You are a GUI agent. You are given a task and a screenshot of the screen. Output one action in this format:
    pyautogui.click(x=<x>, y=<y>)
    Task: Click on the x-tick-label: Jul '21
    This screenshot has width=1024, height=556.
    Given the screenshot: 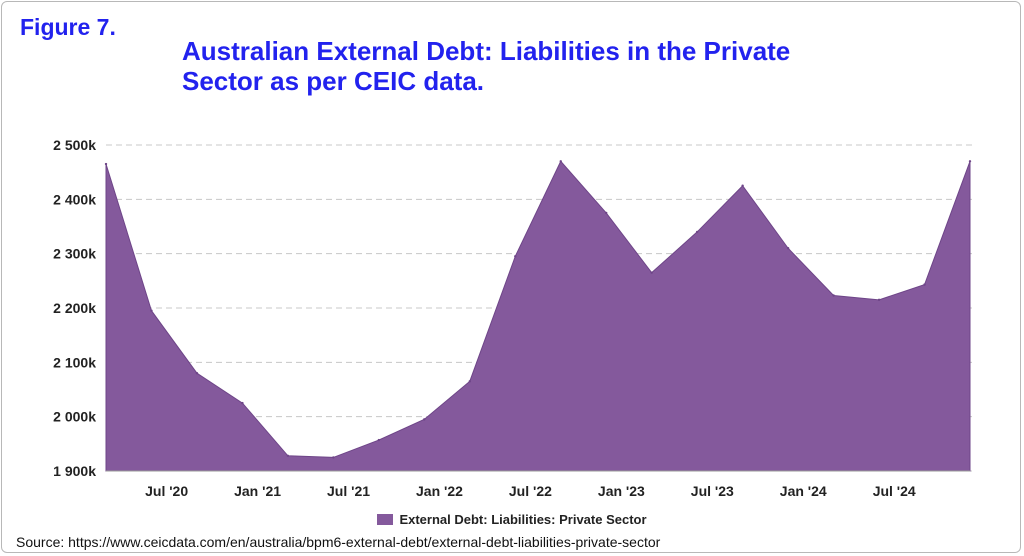 What is the action you would take?
    pyautogui.click(x=348, y=491)
    